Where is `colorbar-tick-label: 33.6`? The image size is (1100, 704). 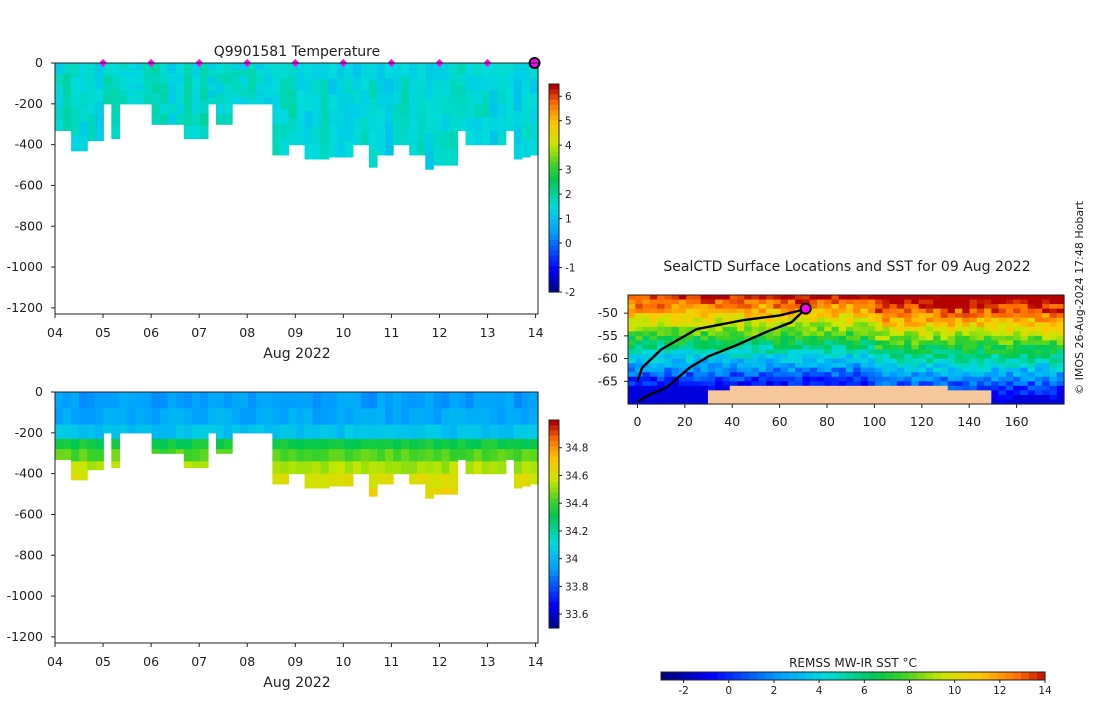
colorbar-tick-label: 33.6 is located at coordinates (577, 615).